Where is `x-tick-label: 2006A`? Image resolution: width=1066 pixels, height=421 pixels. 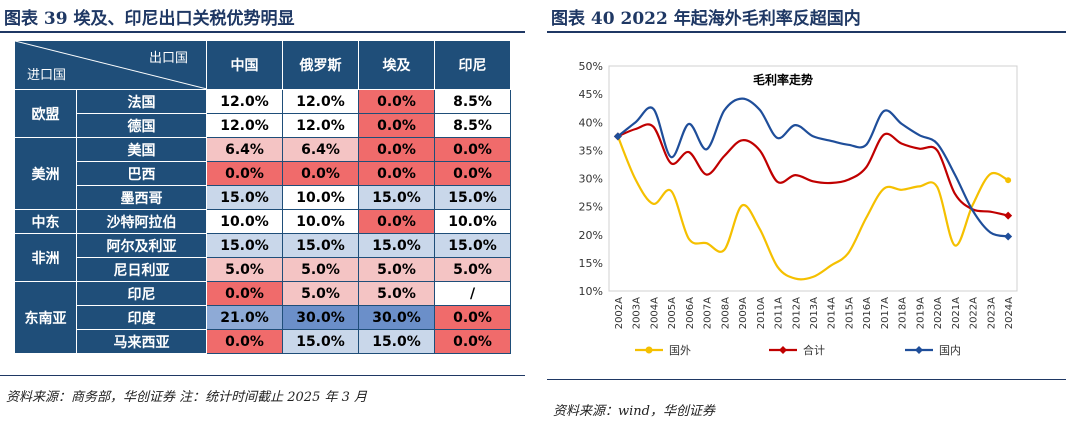
x-tick-label: 2006A is located at coordinates (690, 313).